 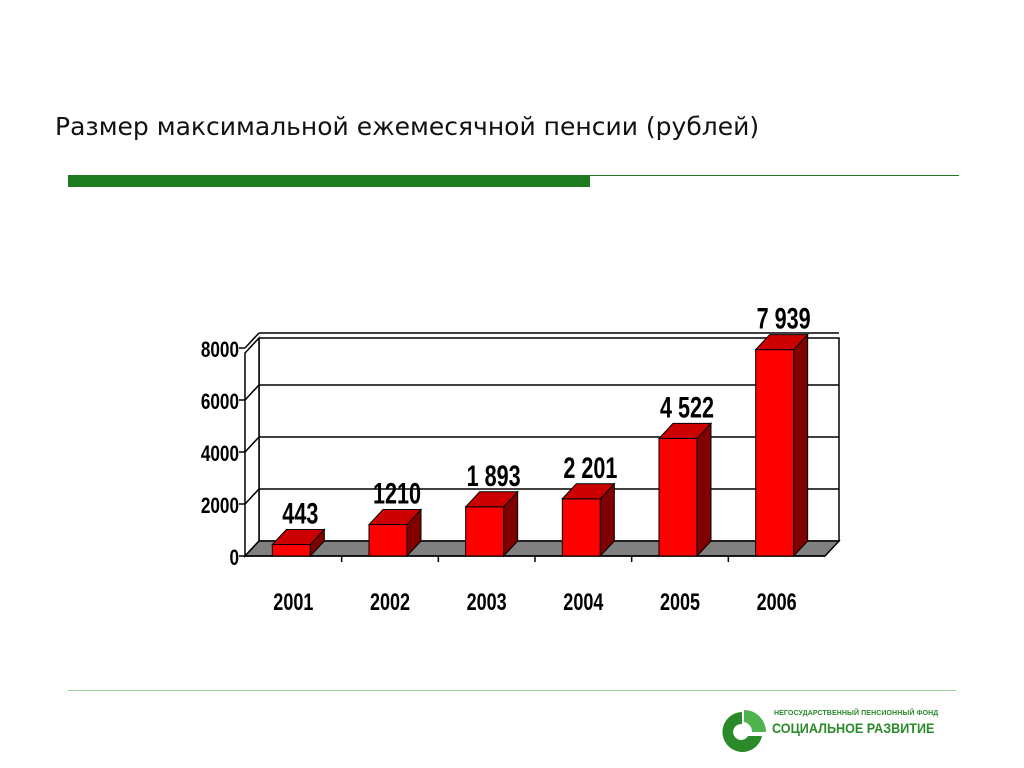 I want to click on bar-2004, so click(x=581, y=527).